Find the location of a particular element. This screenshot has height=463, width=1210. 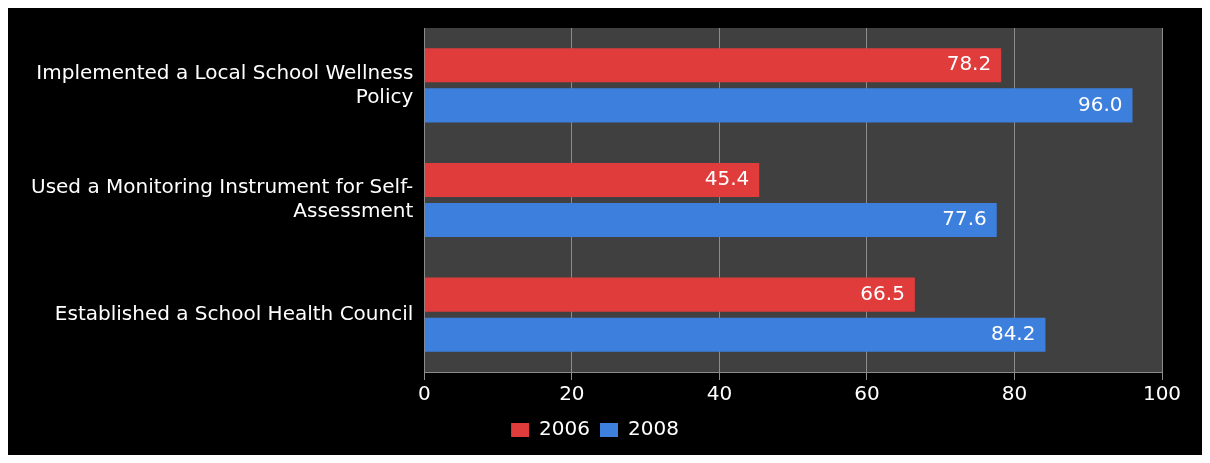

x-tick-label: 60 is located at coordinates (867, 393).